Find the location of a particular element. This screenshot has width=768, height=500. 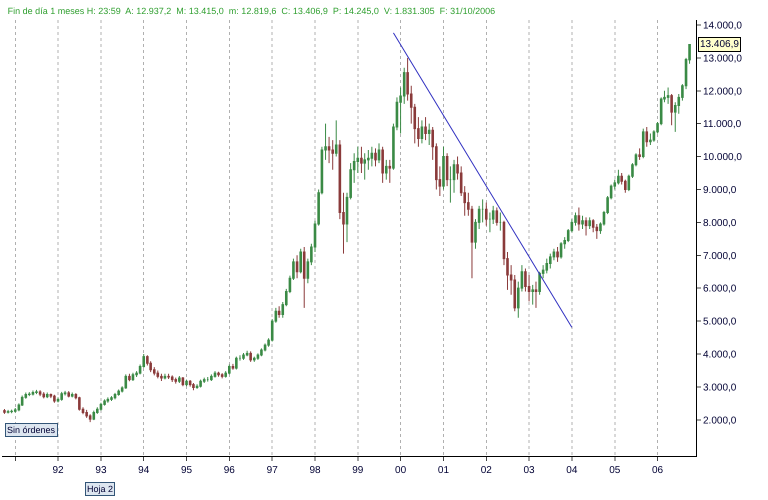

y-tick-label: 7.000,0 is located at coordinates (720, 256).